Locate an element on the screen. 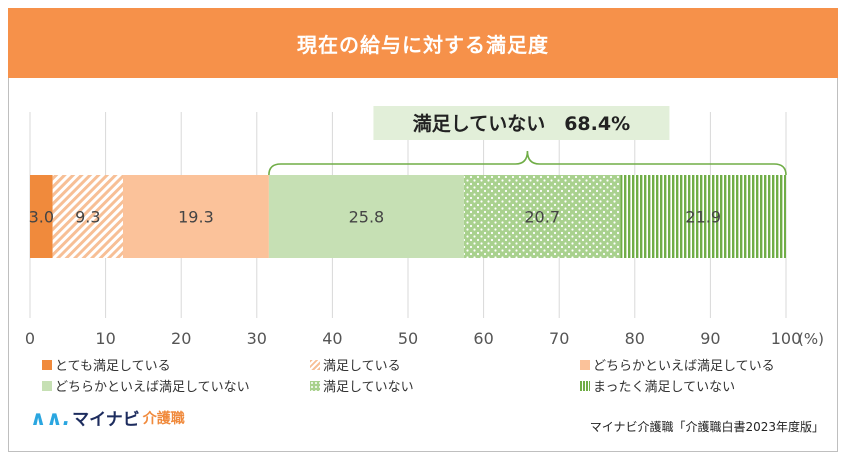  legend-item: 満足していない is located at coordinates (362, 385).